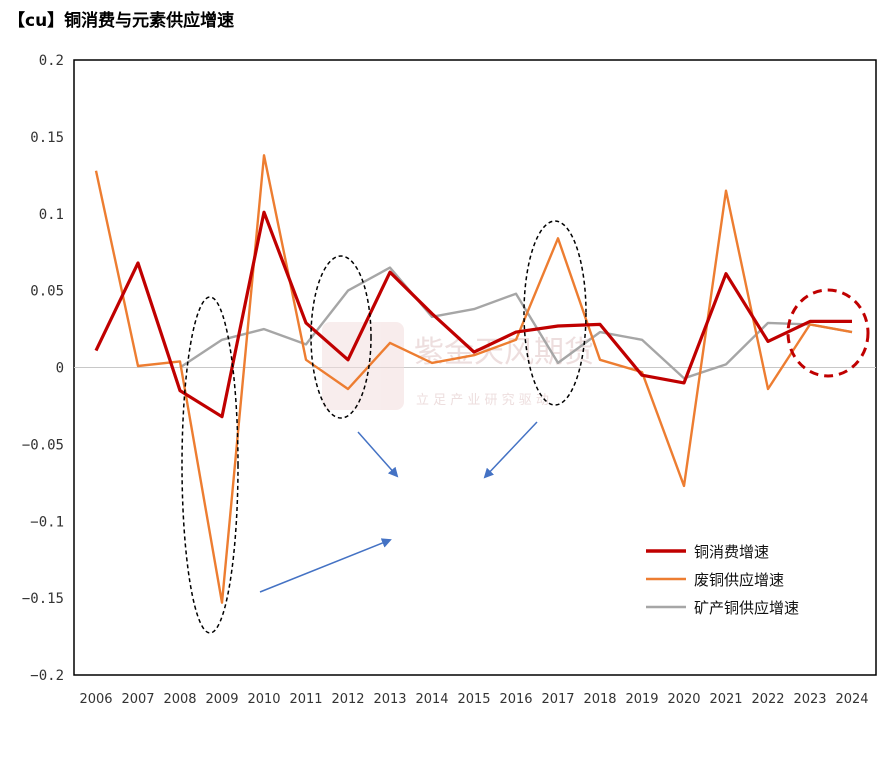 The image size is (896, 770). Describe the element at coordinates (47, 676) in the screenshot. I see `y-tick-label: −0.2` at that location.